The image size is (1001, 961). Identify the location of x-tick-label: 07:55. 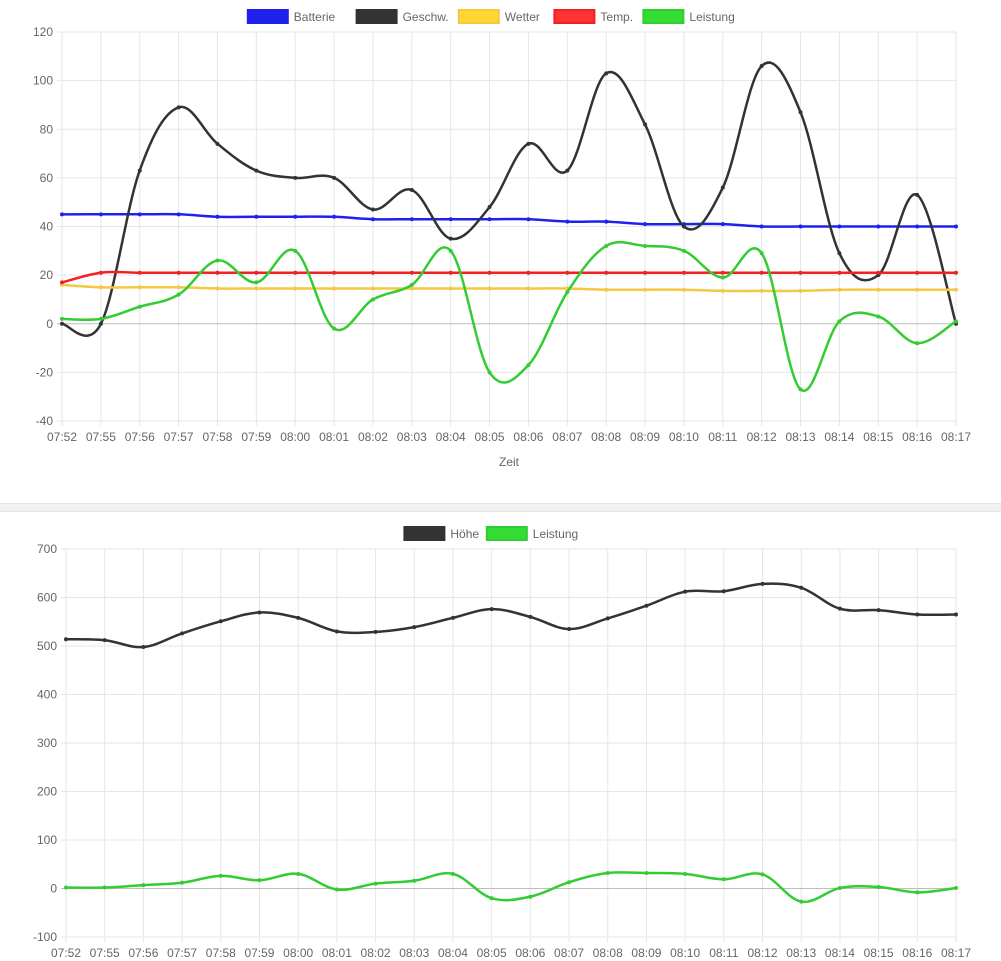
(101, 437).